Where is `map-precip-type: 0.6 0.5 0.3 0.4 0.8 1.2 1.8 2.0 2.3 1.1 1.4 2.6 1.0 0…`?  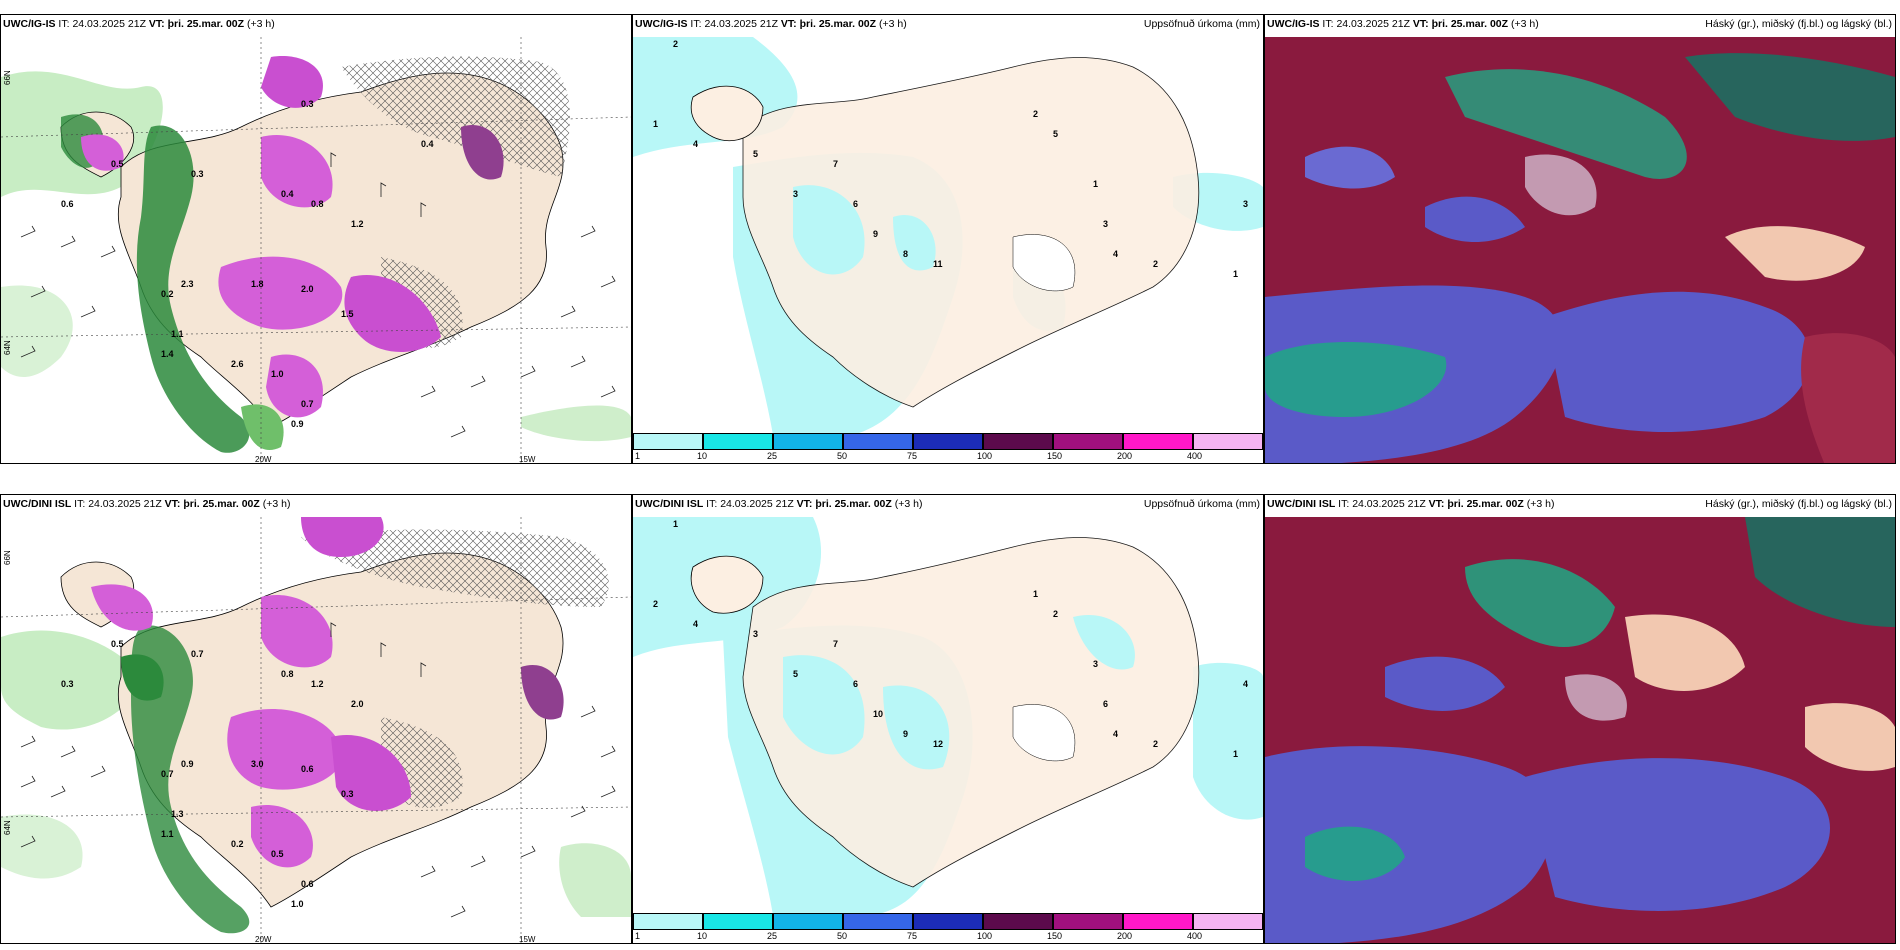
map-precip-type: 0.6 0.5 0.3 0.4 0.8 1.2 1.8 2.0 2.3 1.1 1.4 2.6 1.0 0… is located at coordinates (316, 250).